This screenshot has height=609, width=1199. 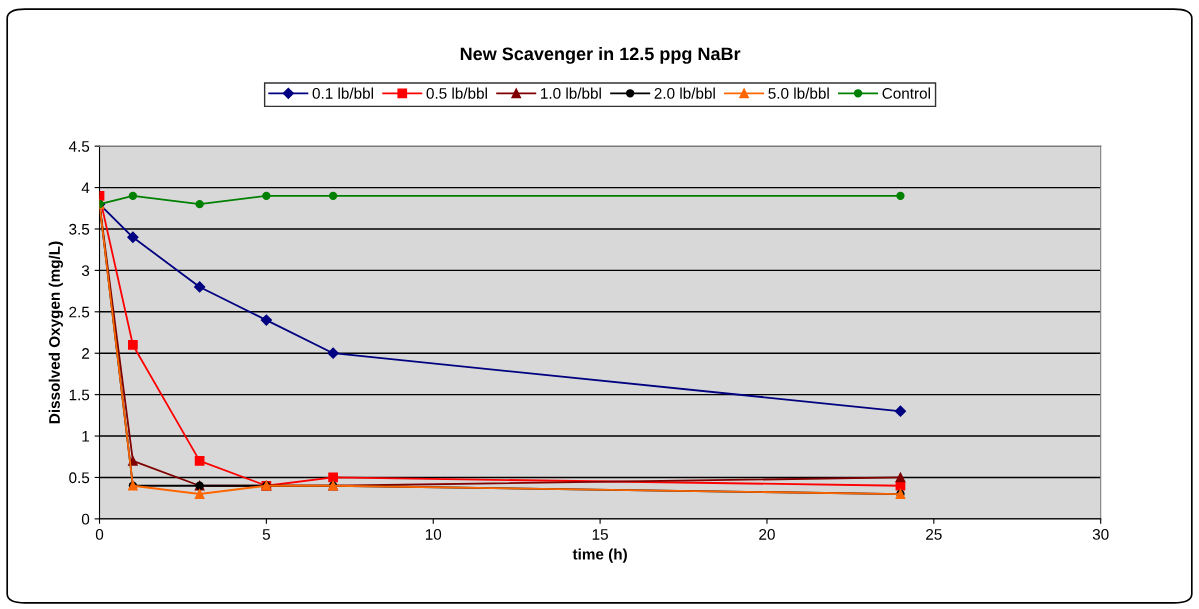 What do you see at coordinates (79, 312) in the screenshot?
I see `y-tick-label: 2.5` at bounding box center [79, 312].